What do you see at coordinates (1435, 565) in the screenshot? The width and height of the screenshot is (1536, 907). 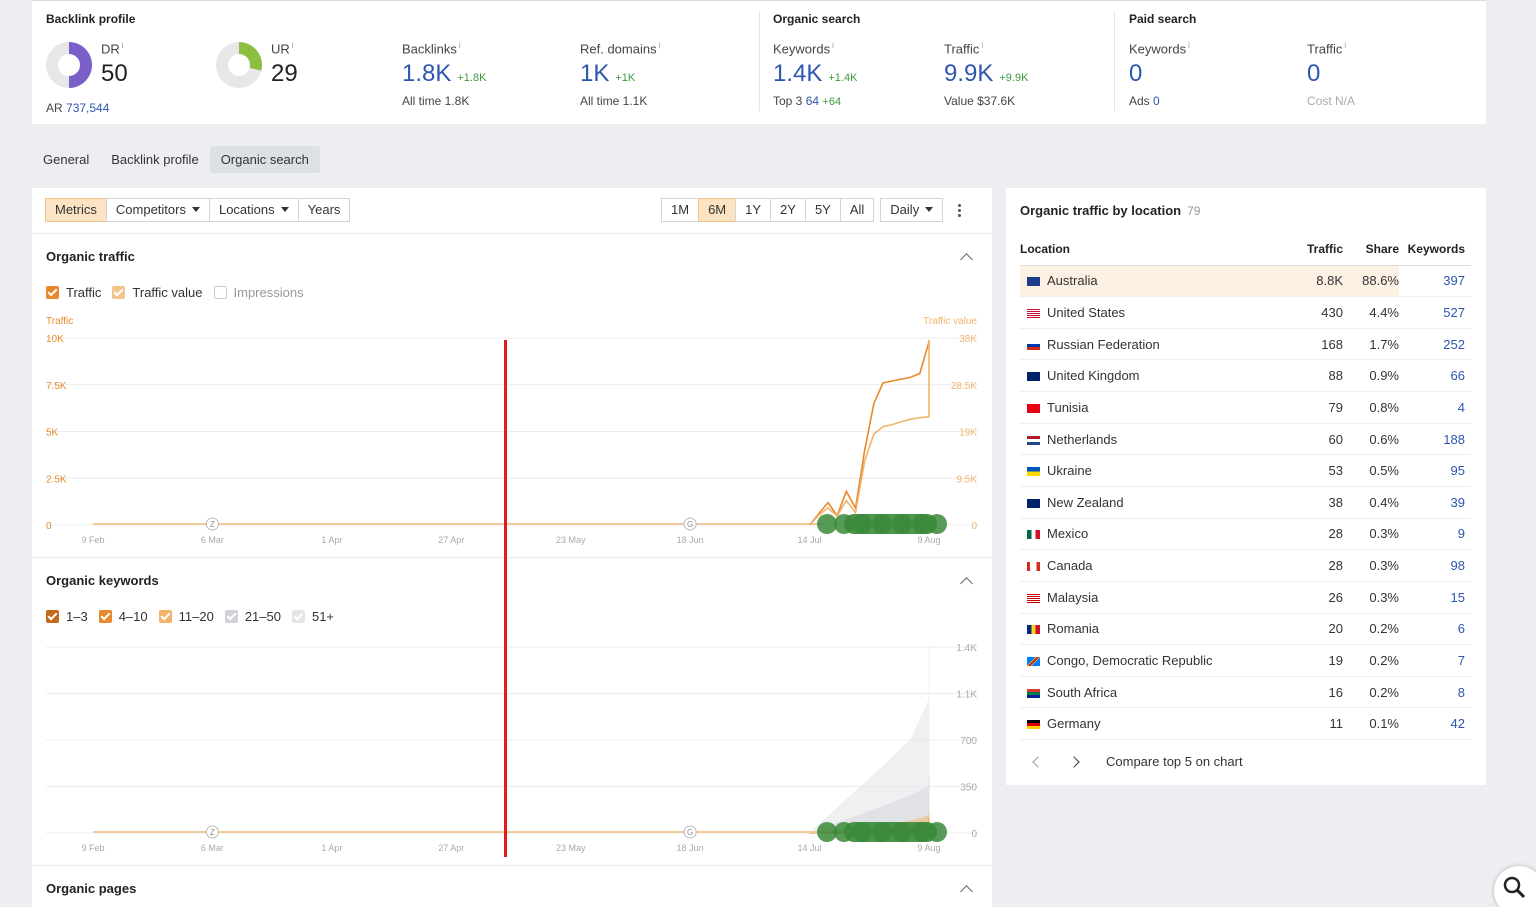 I see `country-keywords: 98` at bounding box center [1435, 565].